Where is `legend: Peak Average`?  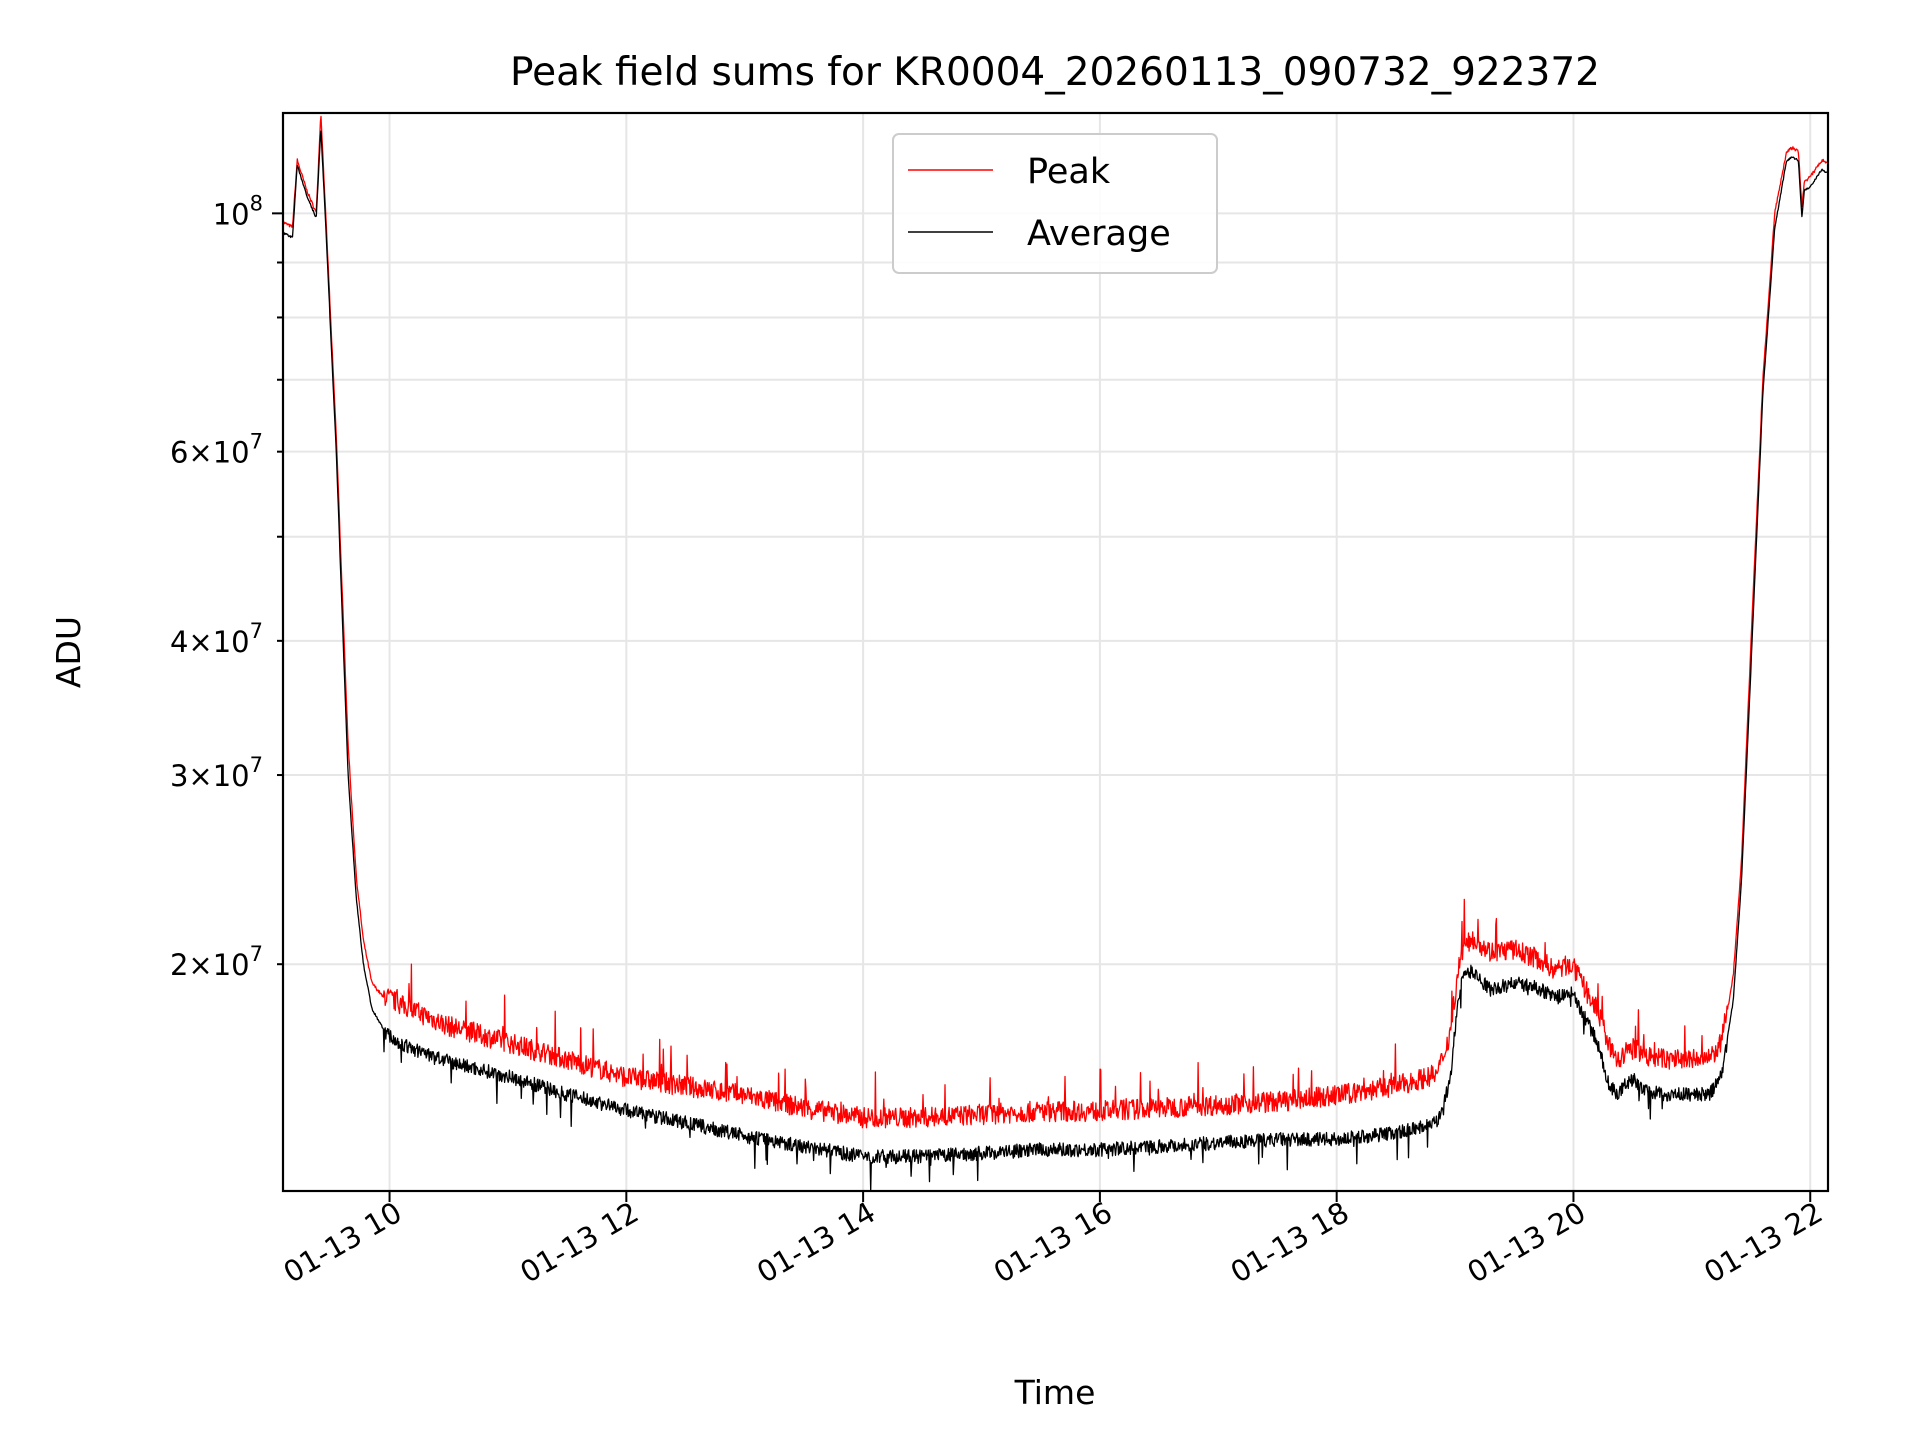 legend: Peak Average is located at coordinates (1055, 203).